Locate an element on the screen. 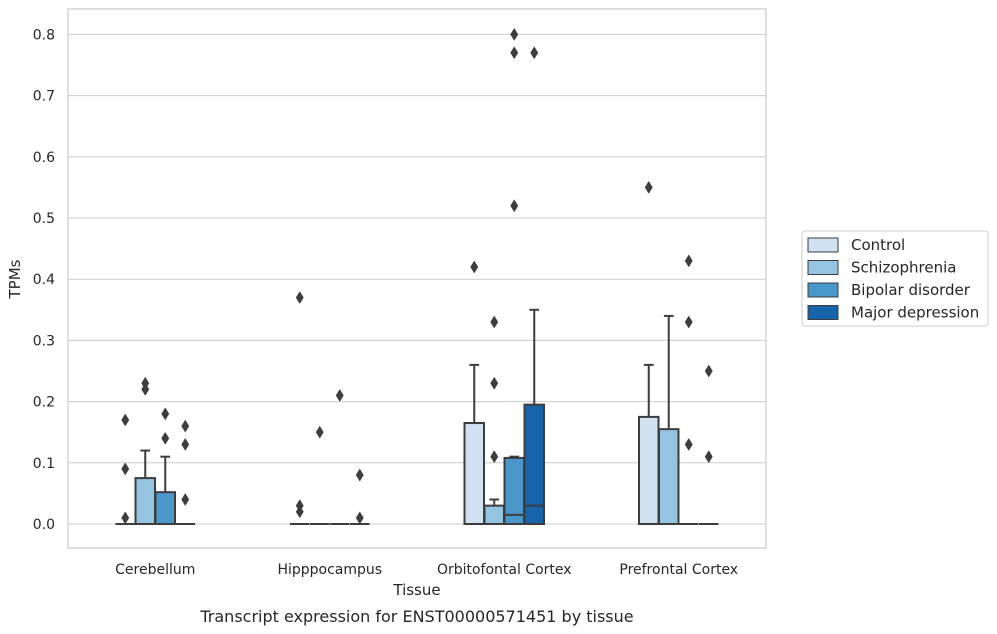  y-tick-label: 0.3 is located at coordinates (44, 341).